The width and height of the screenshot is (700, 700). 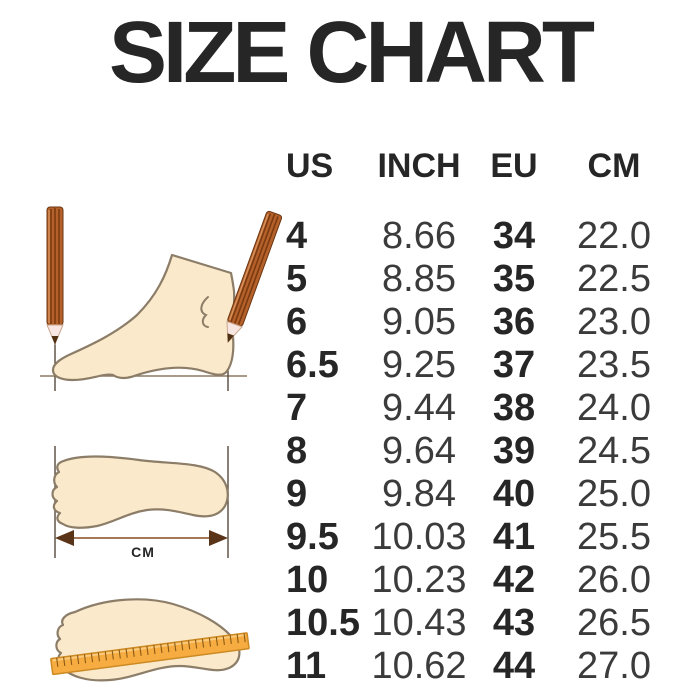 I want to click on cm-arrow-label: CM, so click(x=143, y=552).